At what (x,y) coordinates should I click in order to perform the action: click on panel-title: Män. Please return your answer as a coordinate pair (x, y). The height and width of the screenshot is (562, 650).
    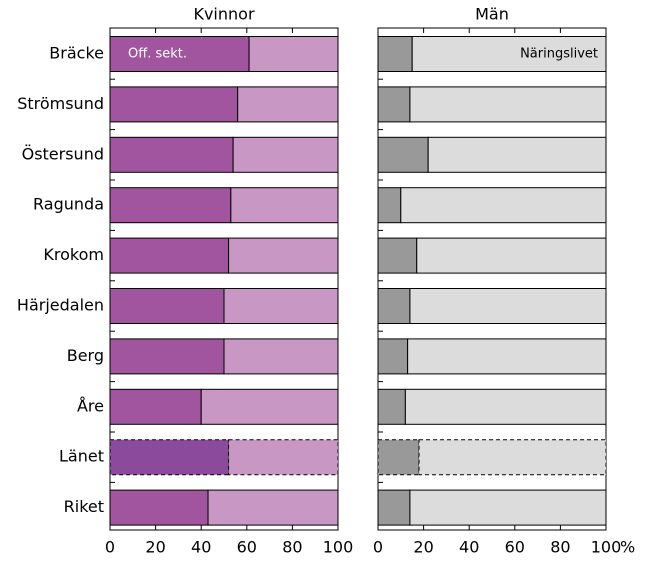
    Looking at the image, I should click on (492, 14).